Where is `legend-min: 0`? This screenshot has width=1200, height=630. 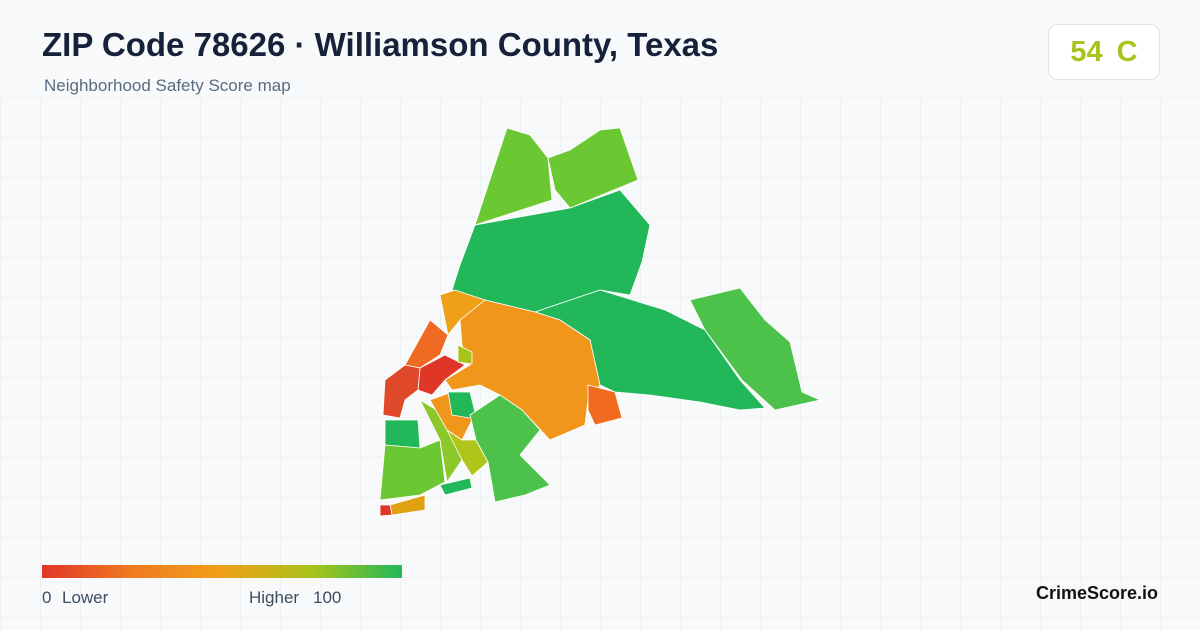 legend-min: 0 is located at coordinates (47, 597).